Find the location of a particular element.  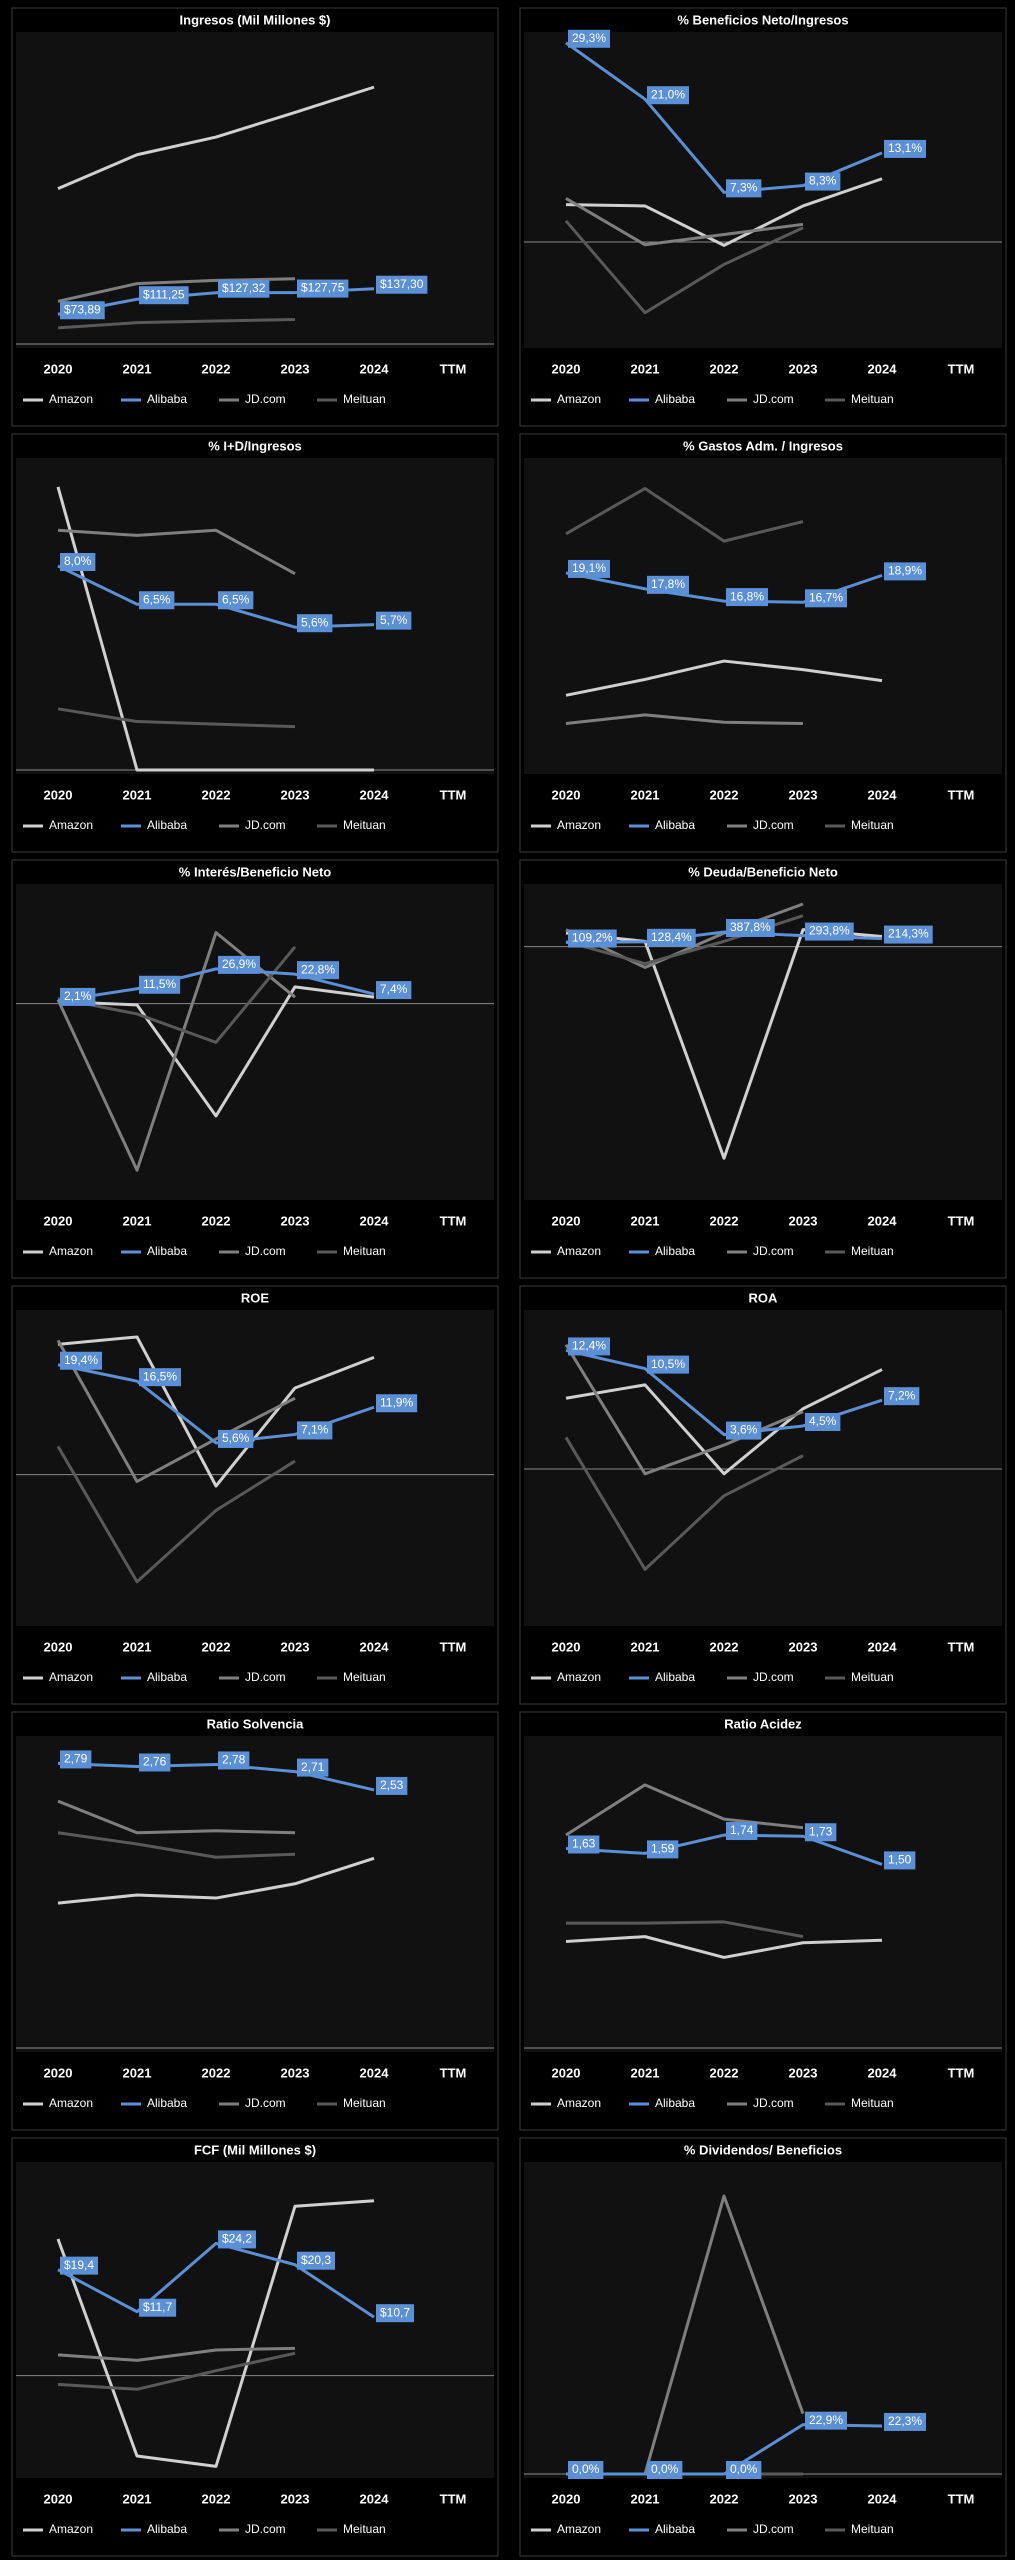

data-label: 12,4% is located at coordinates (589, 1346).